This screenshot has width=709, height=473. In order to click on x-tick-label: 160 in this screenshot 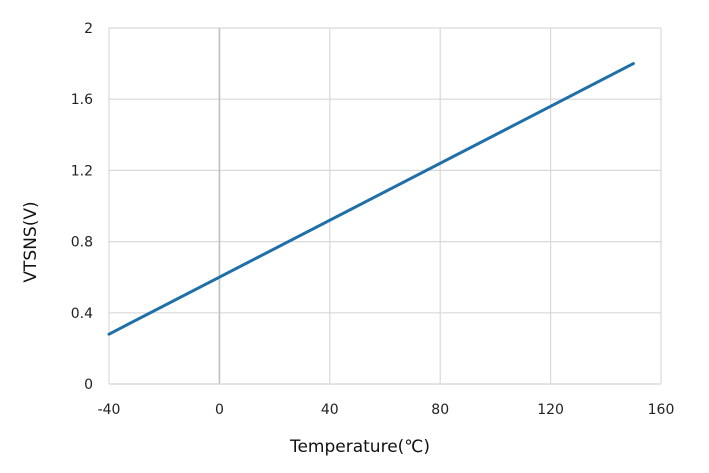, I will do `click(661, 410)`.